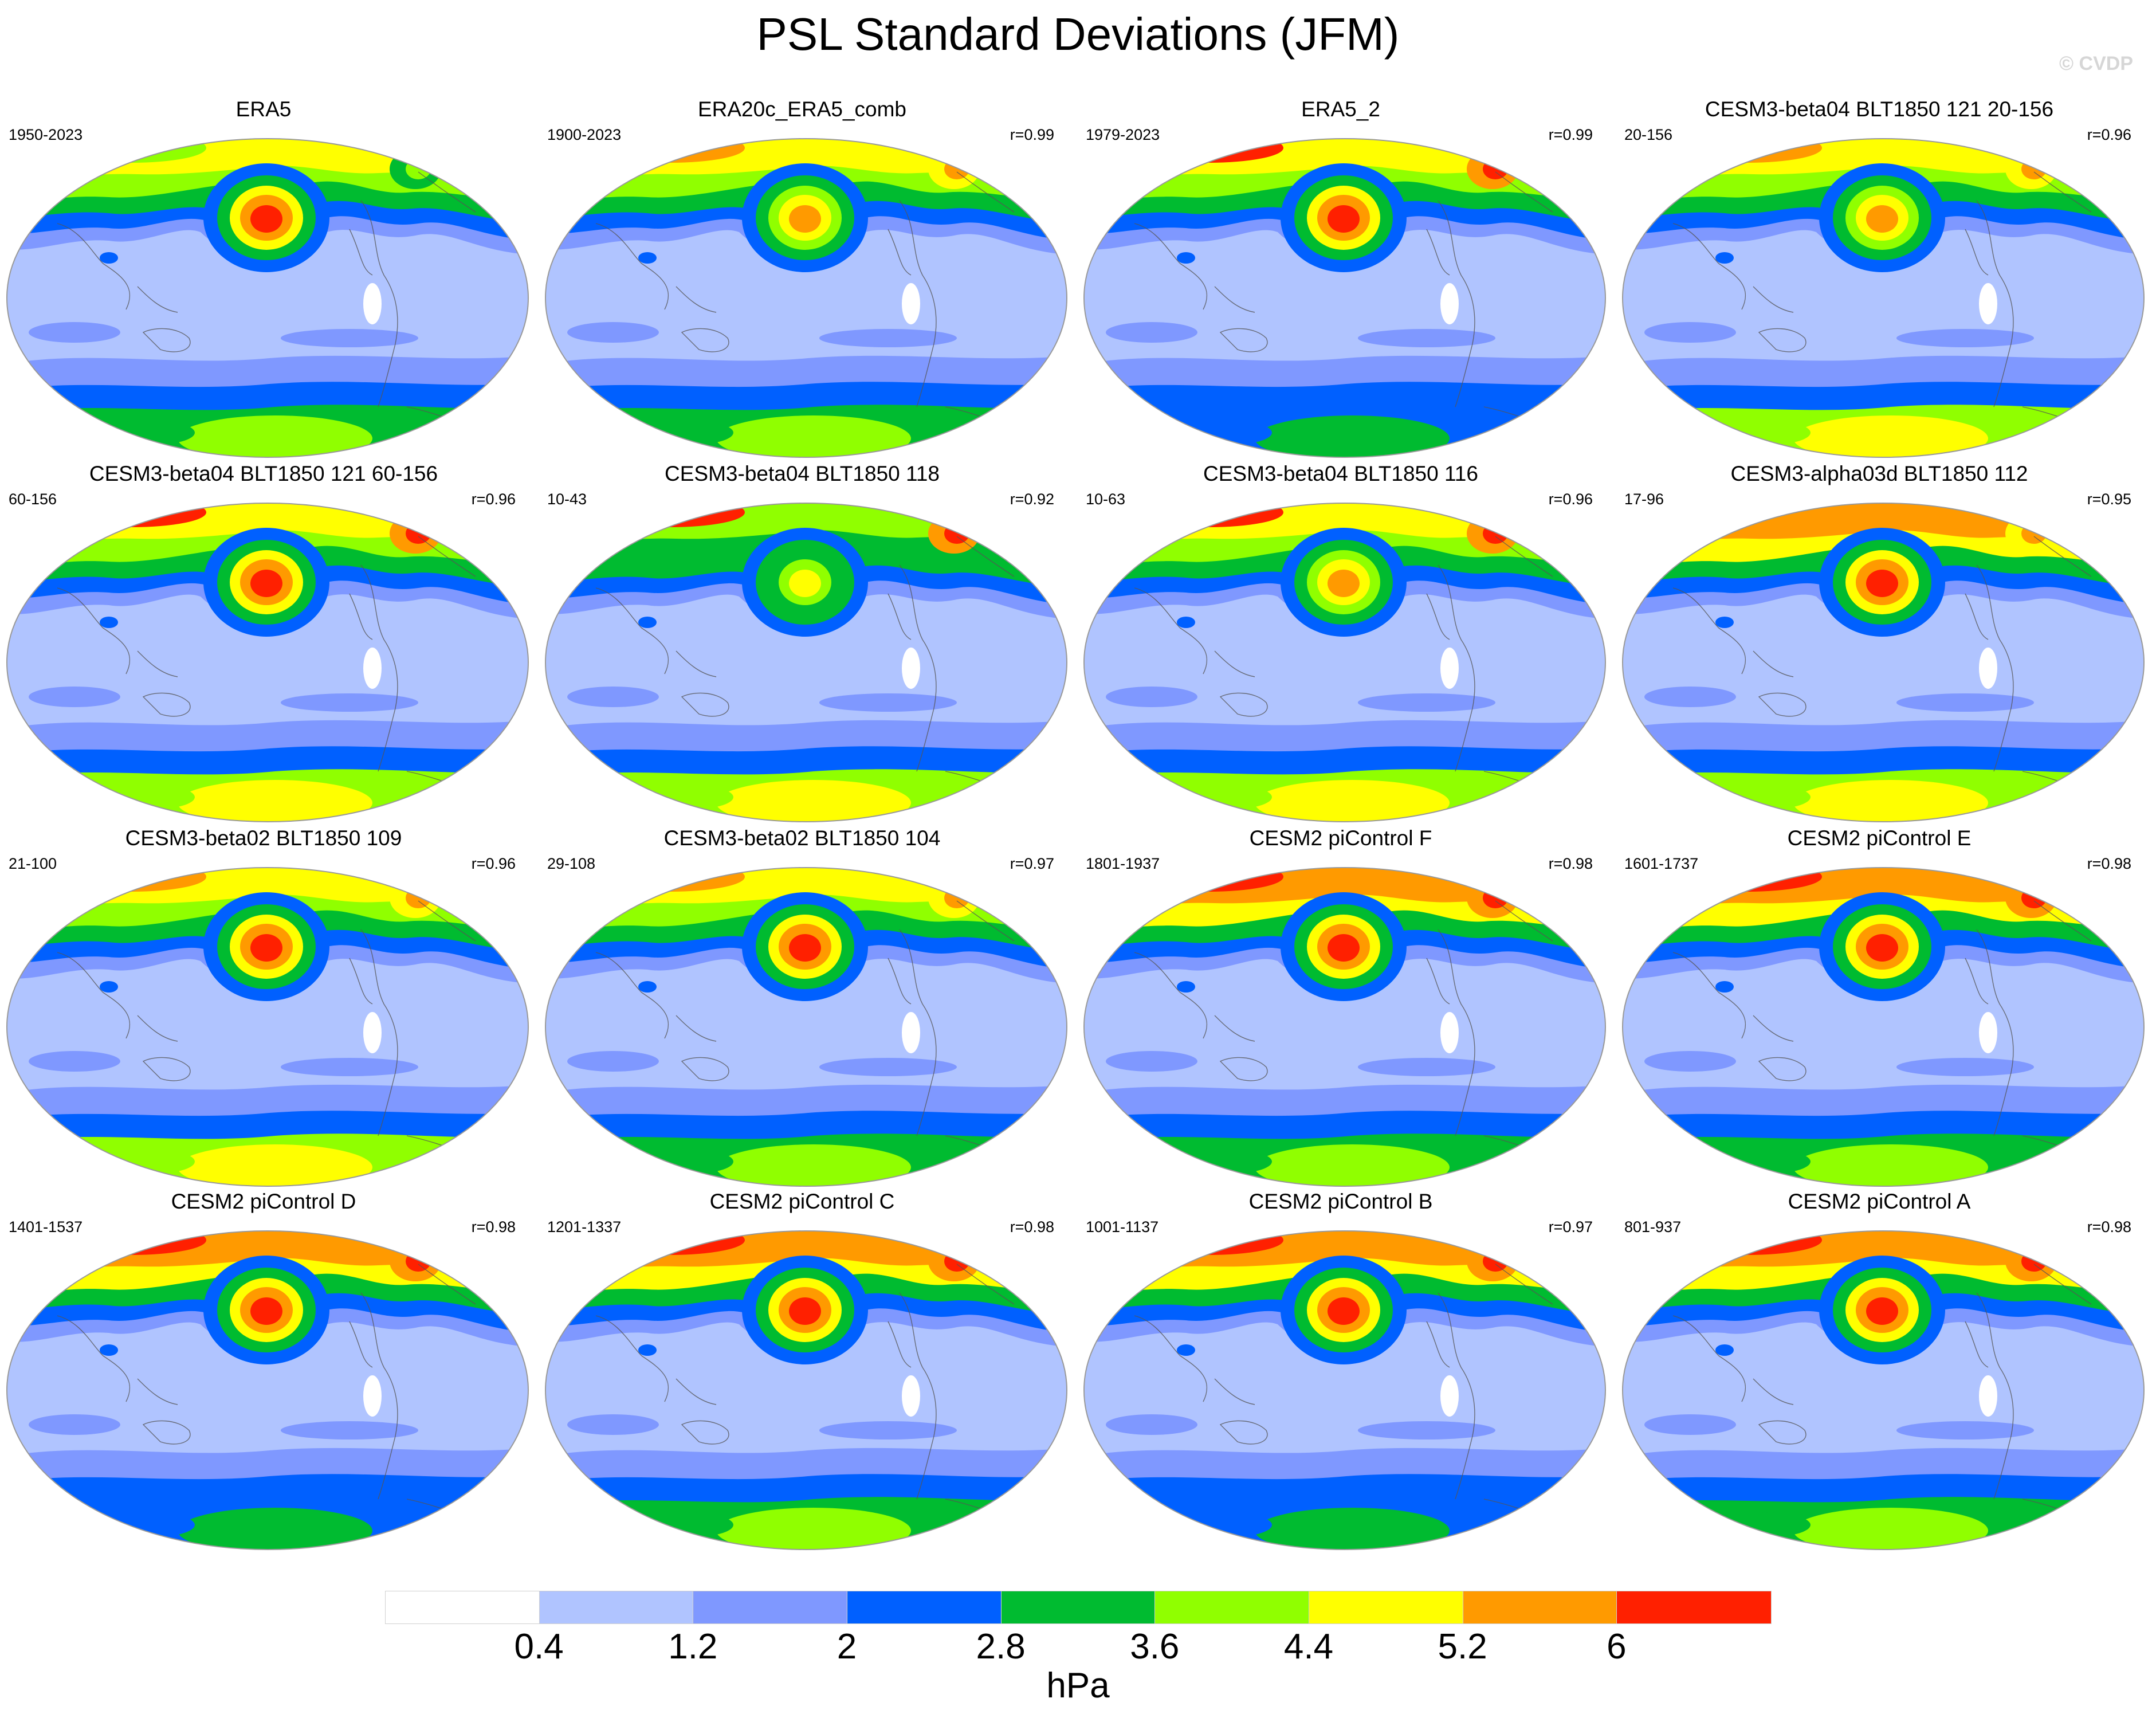  Describe the element at coordinates (1661, 863) in the screenshot. I see `panel-years: 1601-1737` at that location.